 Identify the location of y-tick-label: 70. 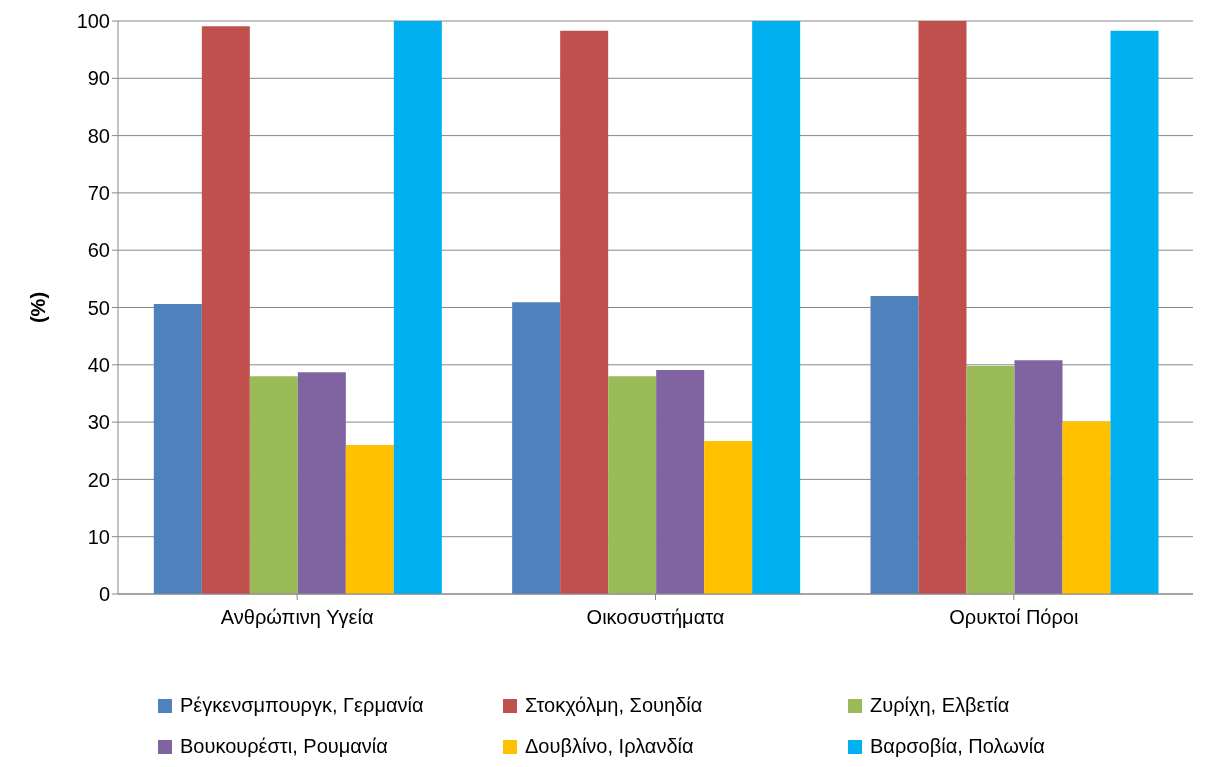
(98, 193).